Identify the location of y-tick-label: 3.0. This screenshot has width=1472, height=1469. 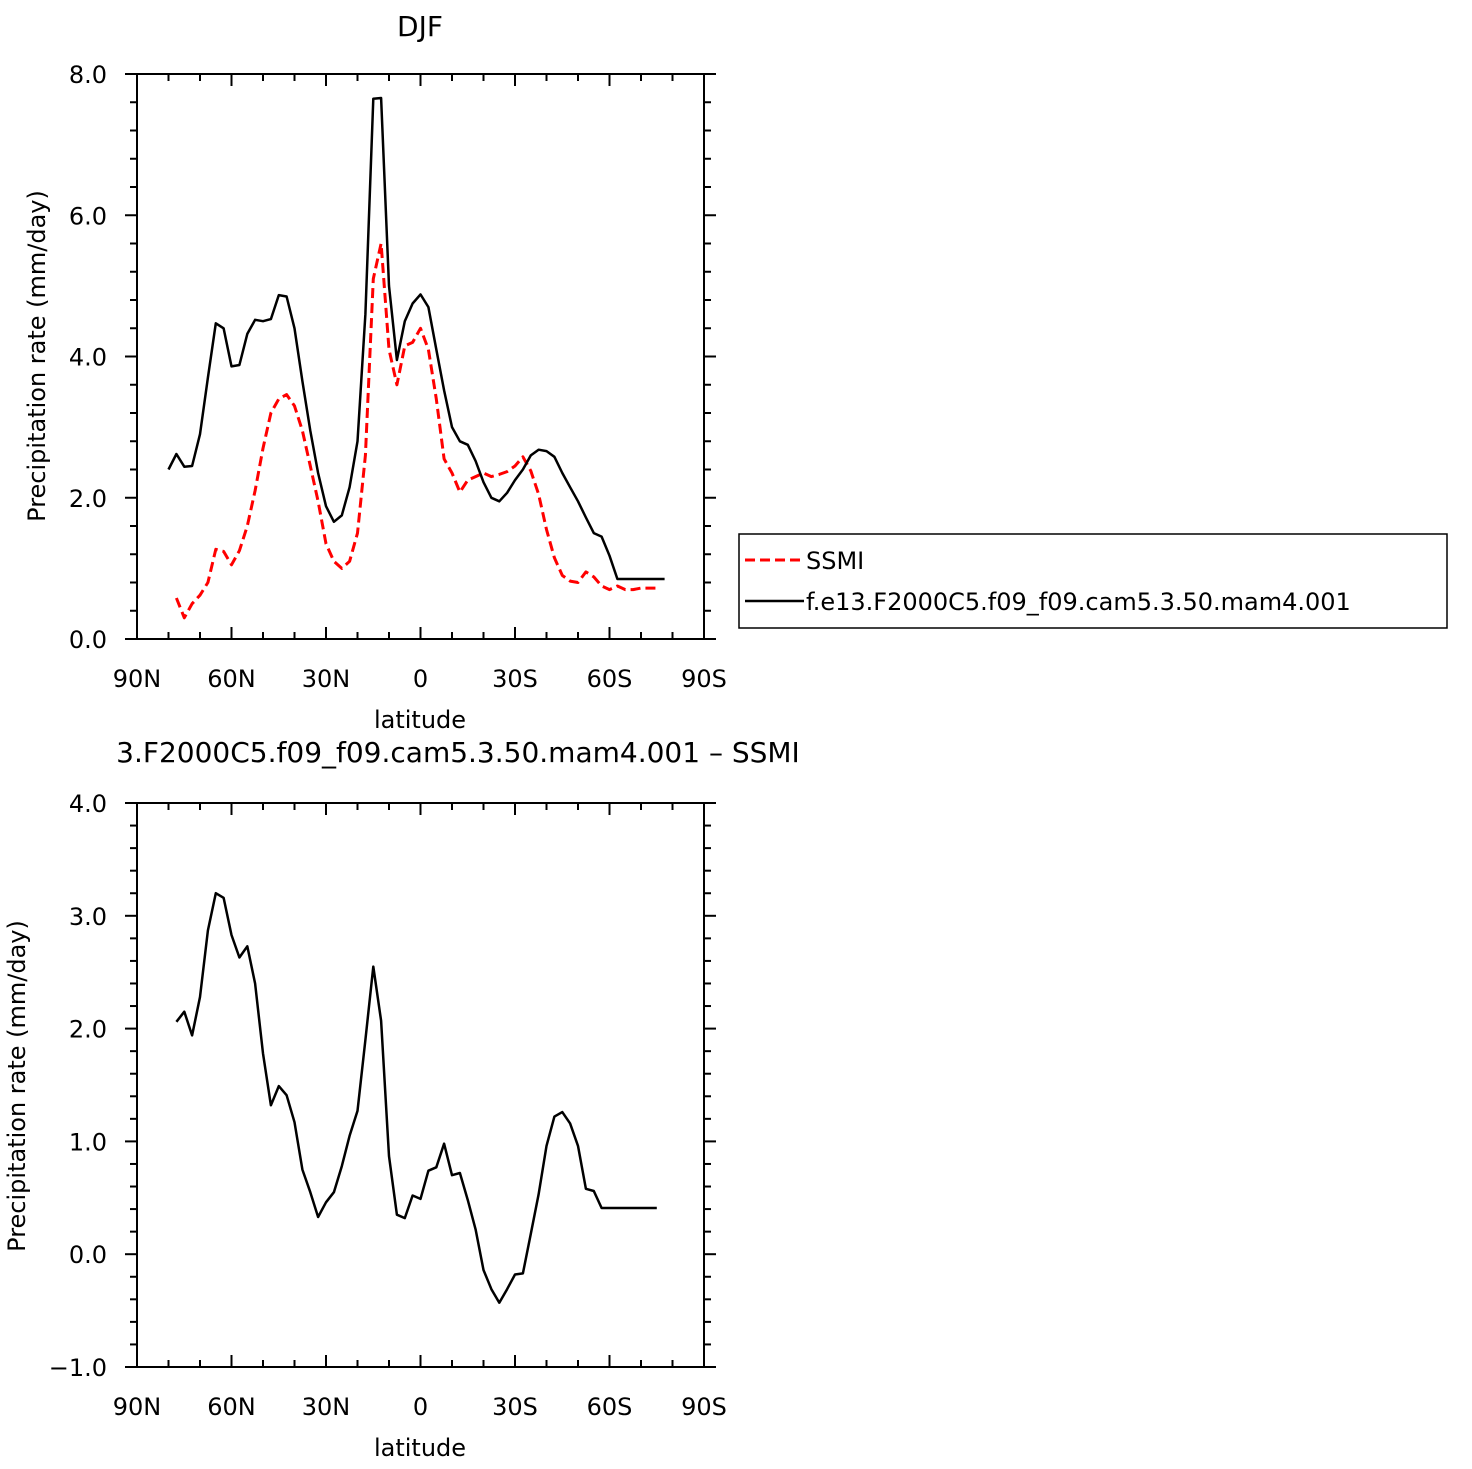
(88, 917).